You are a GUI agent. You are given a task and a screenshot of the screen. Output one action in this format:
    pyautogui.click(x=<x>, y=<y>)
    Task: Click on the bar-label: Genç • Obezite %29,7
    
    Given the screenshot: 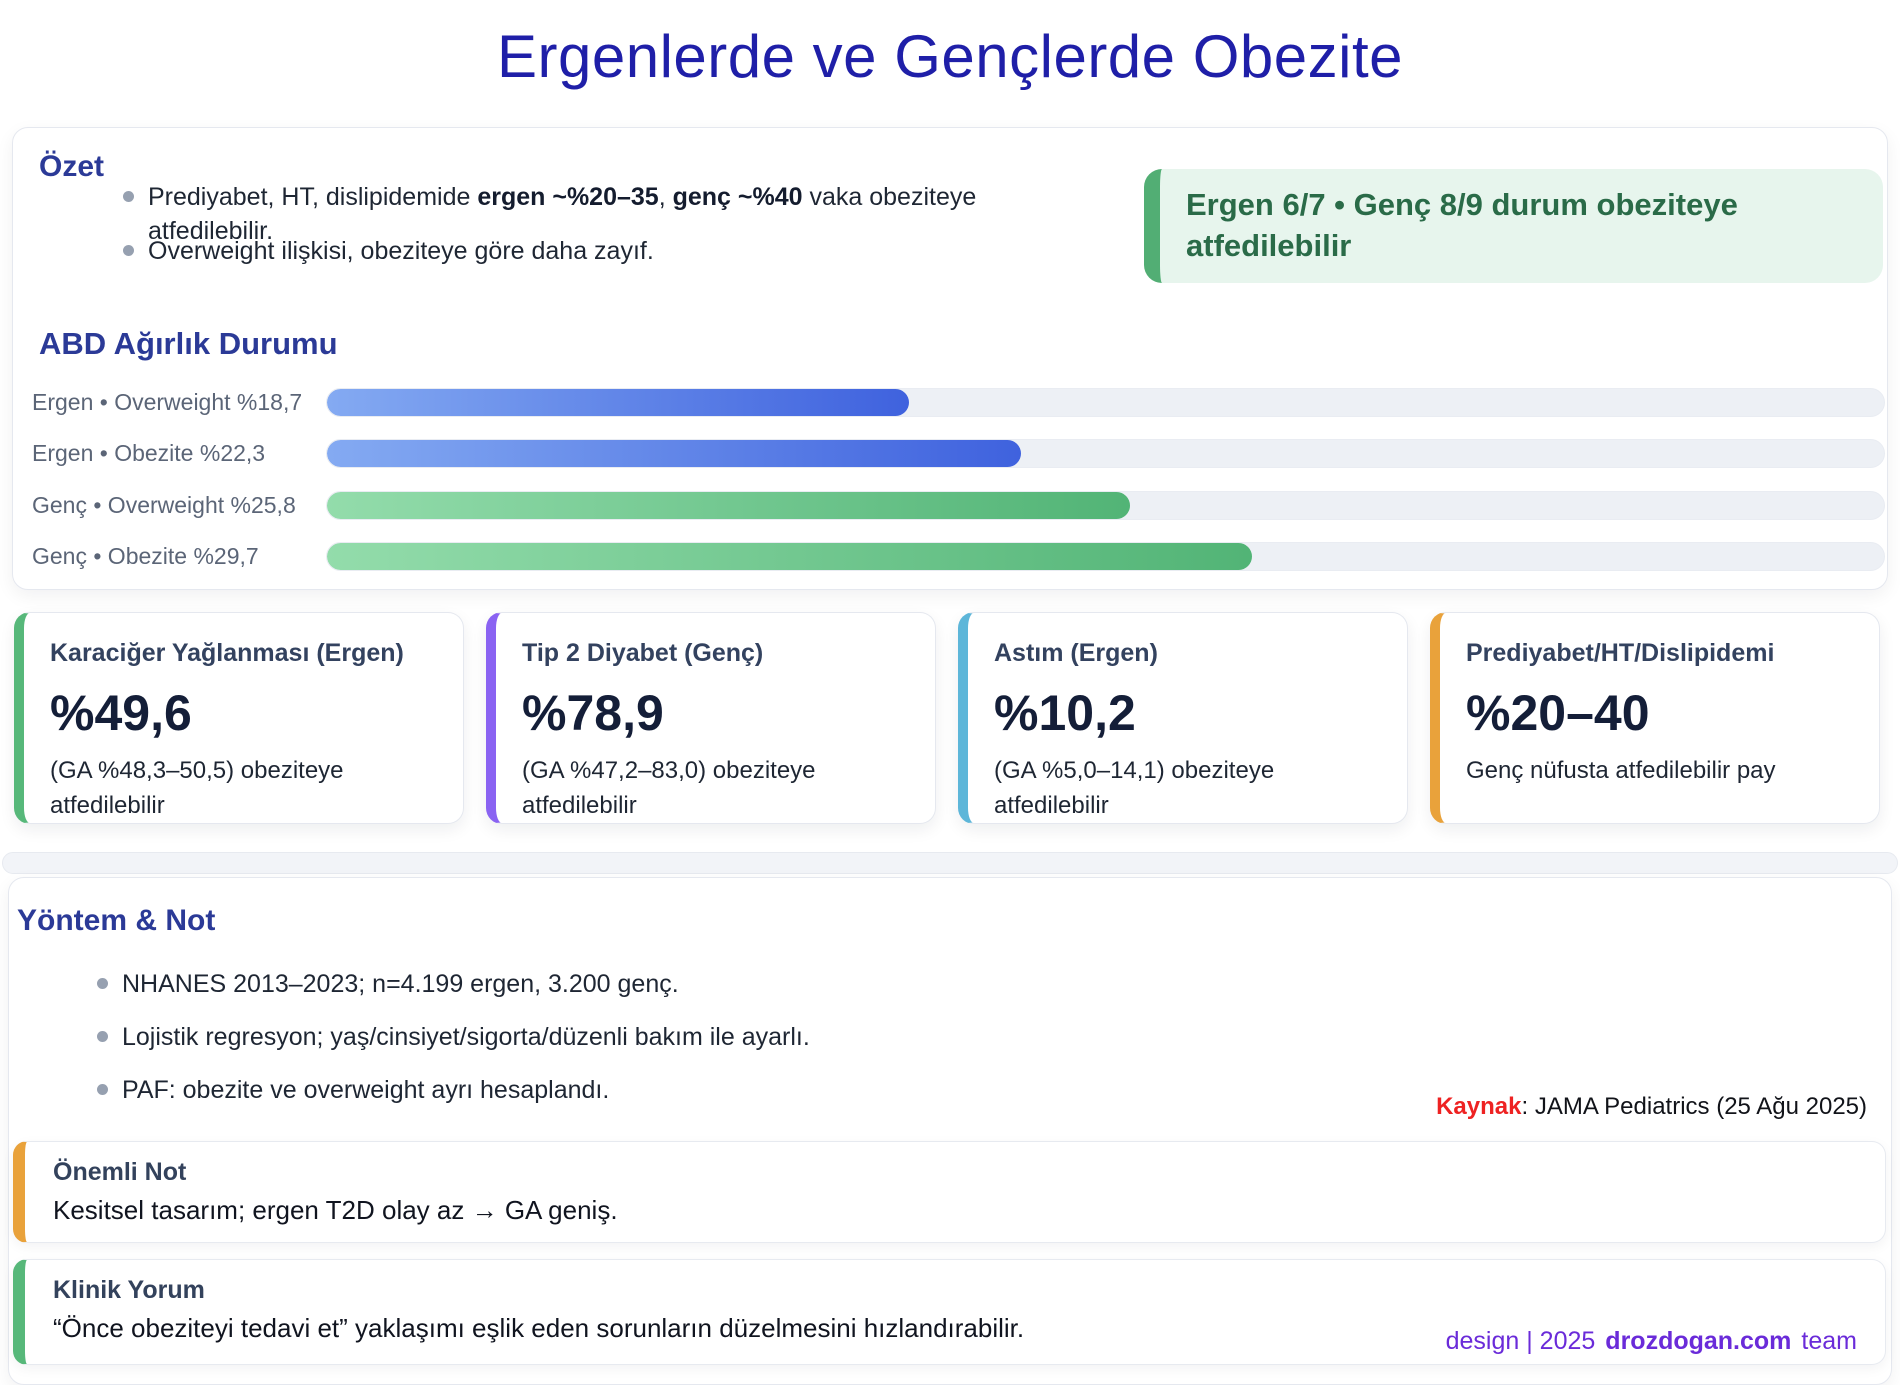 What is the action you would take?
    pyautogui.click(x=145, y=555)
    